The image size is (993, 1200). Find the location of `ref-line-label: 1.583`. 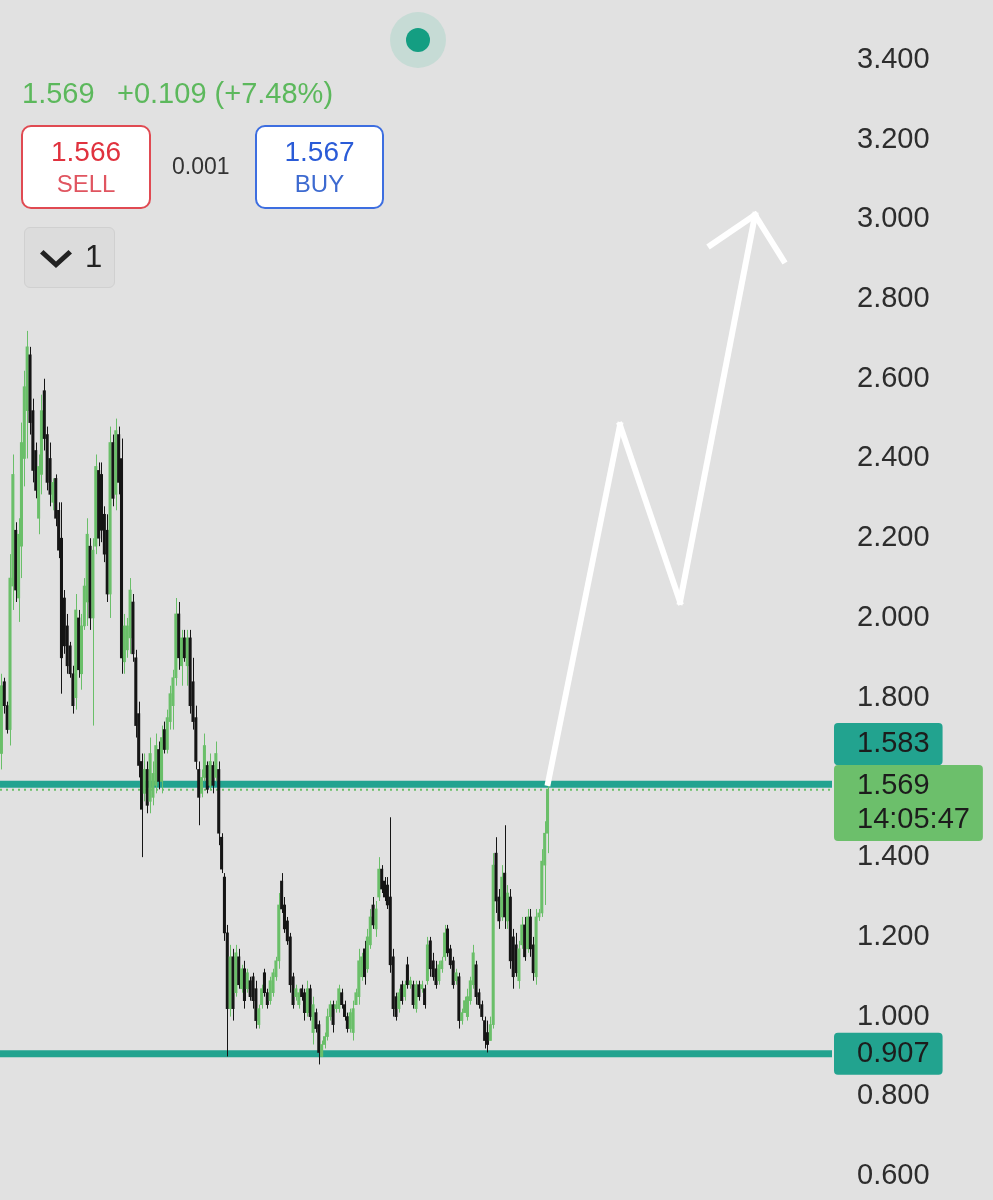

ref-line-label: 1.583 is located at coordinates (893, 742).